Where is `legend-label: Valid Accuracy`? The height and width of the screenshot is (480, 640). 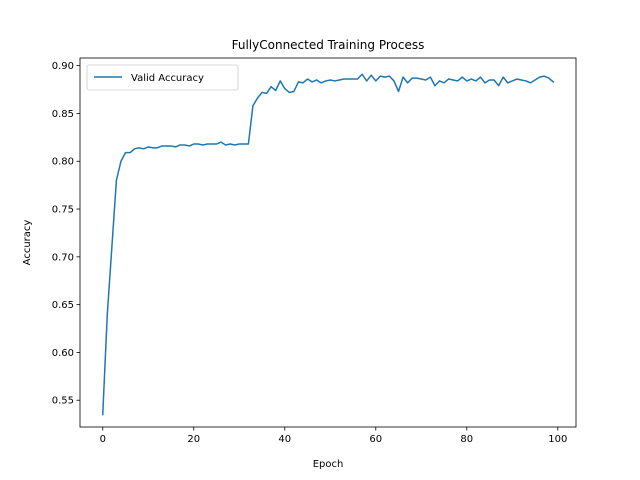 legend-label: Valid Accuracy is located at coordinates (167, 78).